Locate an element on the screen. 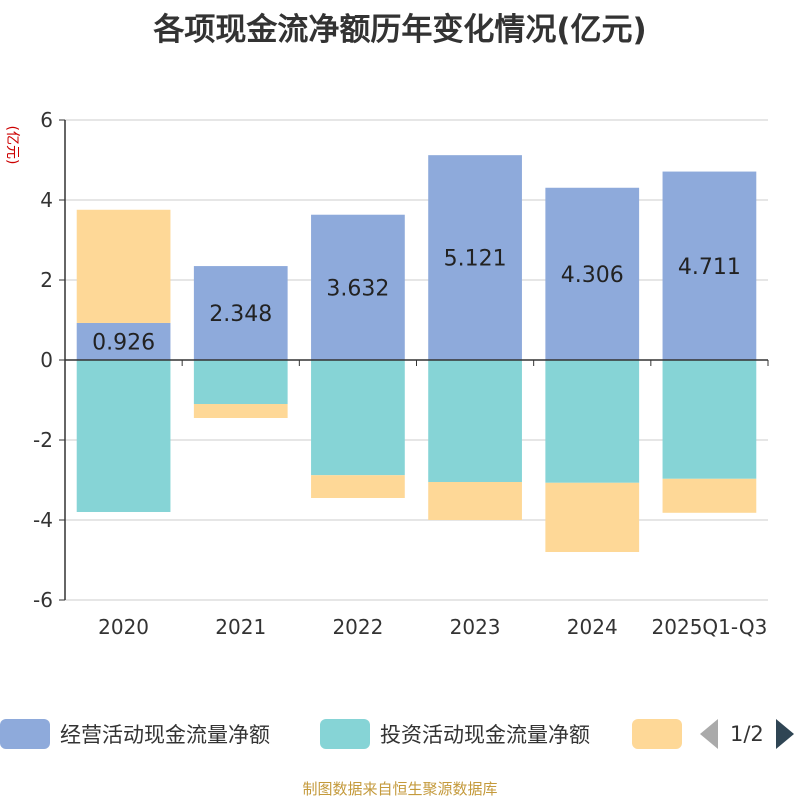 The image size is (800, 800). y-axis-label: (亿元) is located at coordinates (12, 145).